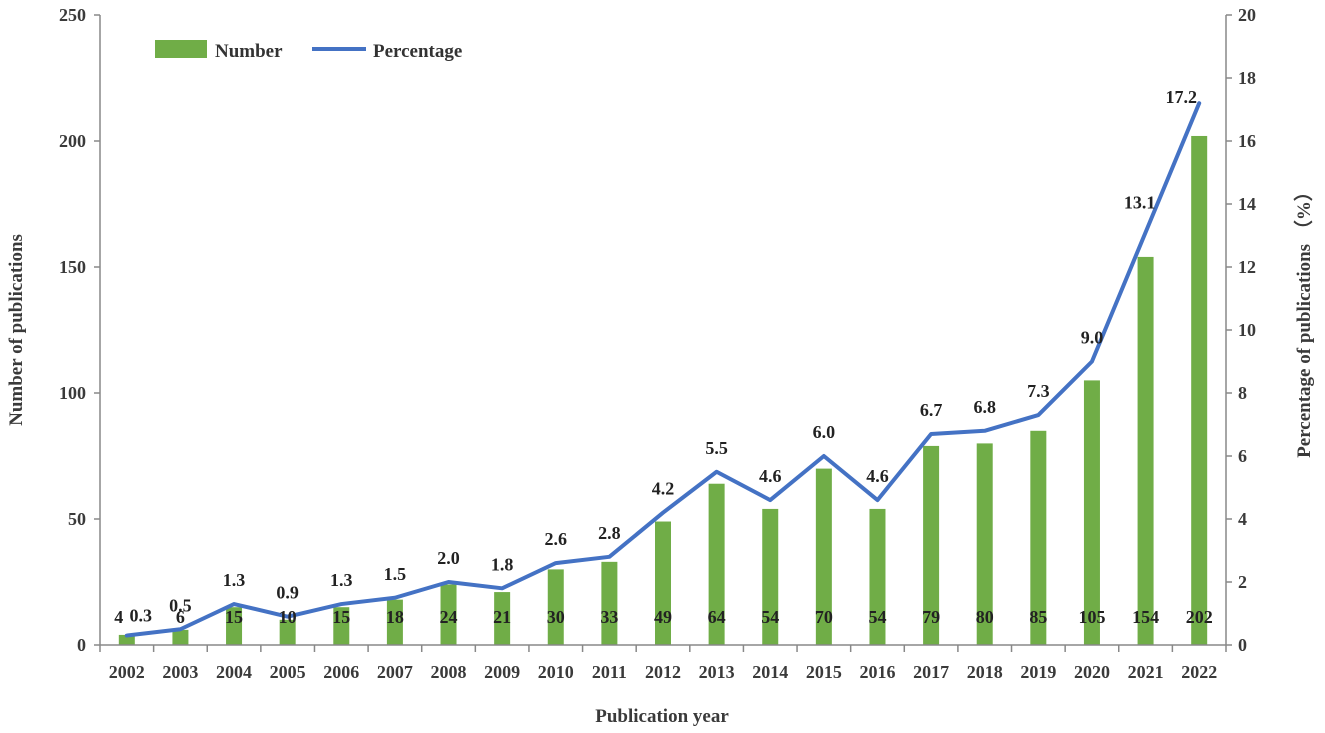  Describe the element at coordinates (1199, 390) in the screenshot. I see `bar-2022` at that location.